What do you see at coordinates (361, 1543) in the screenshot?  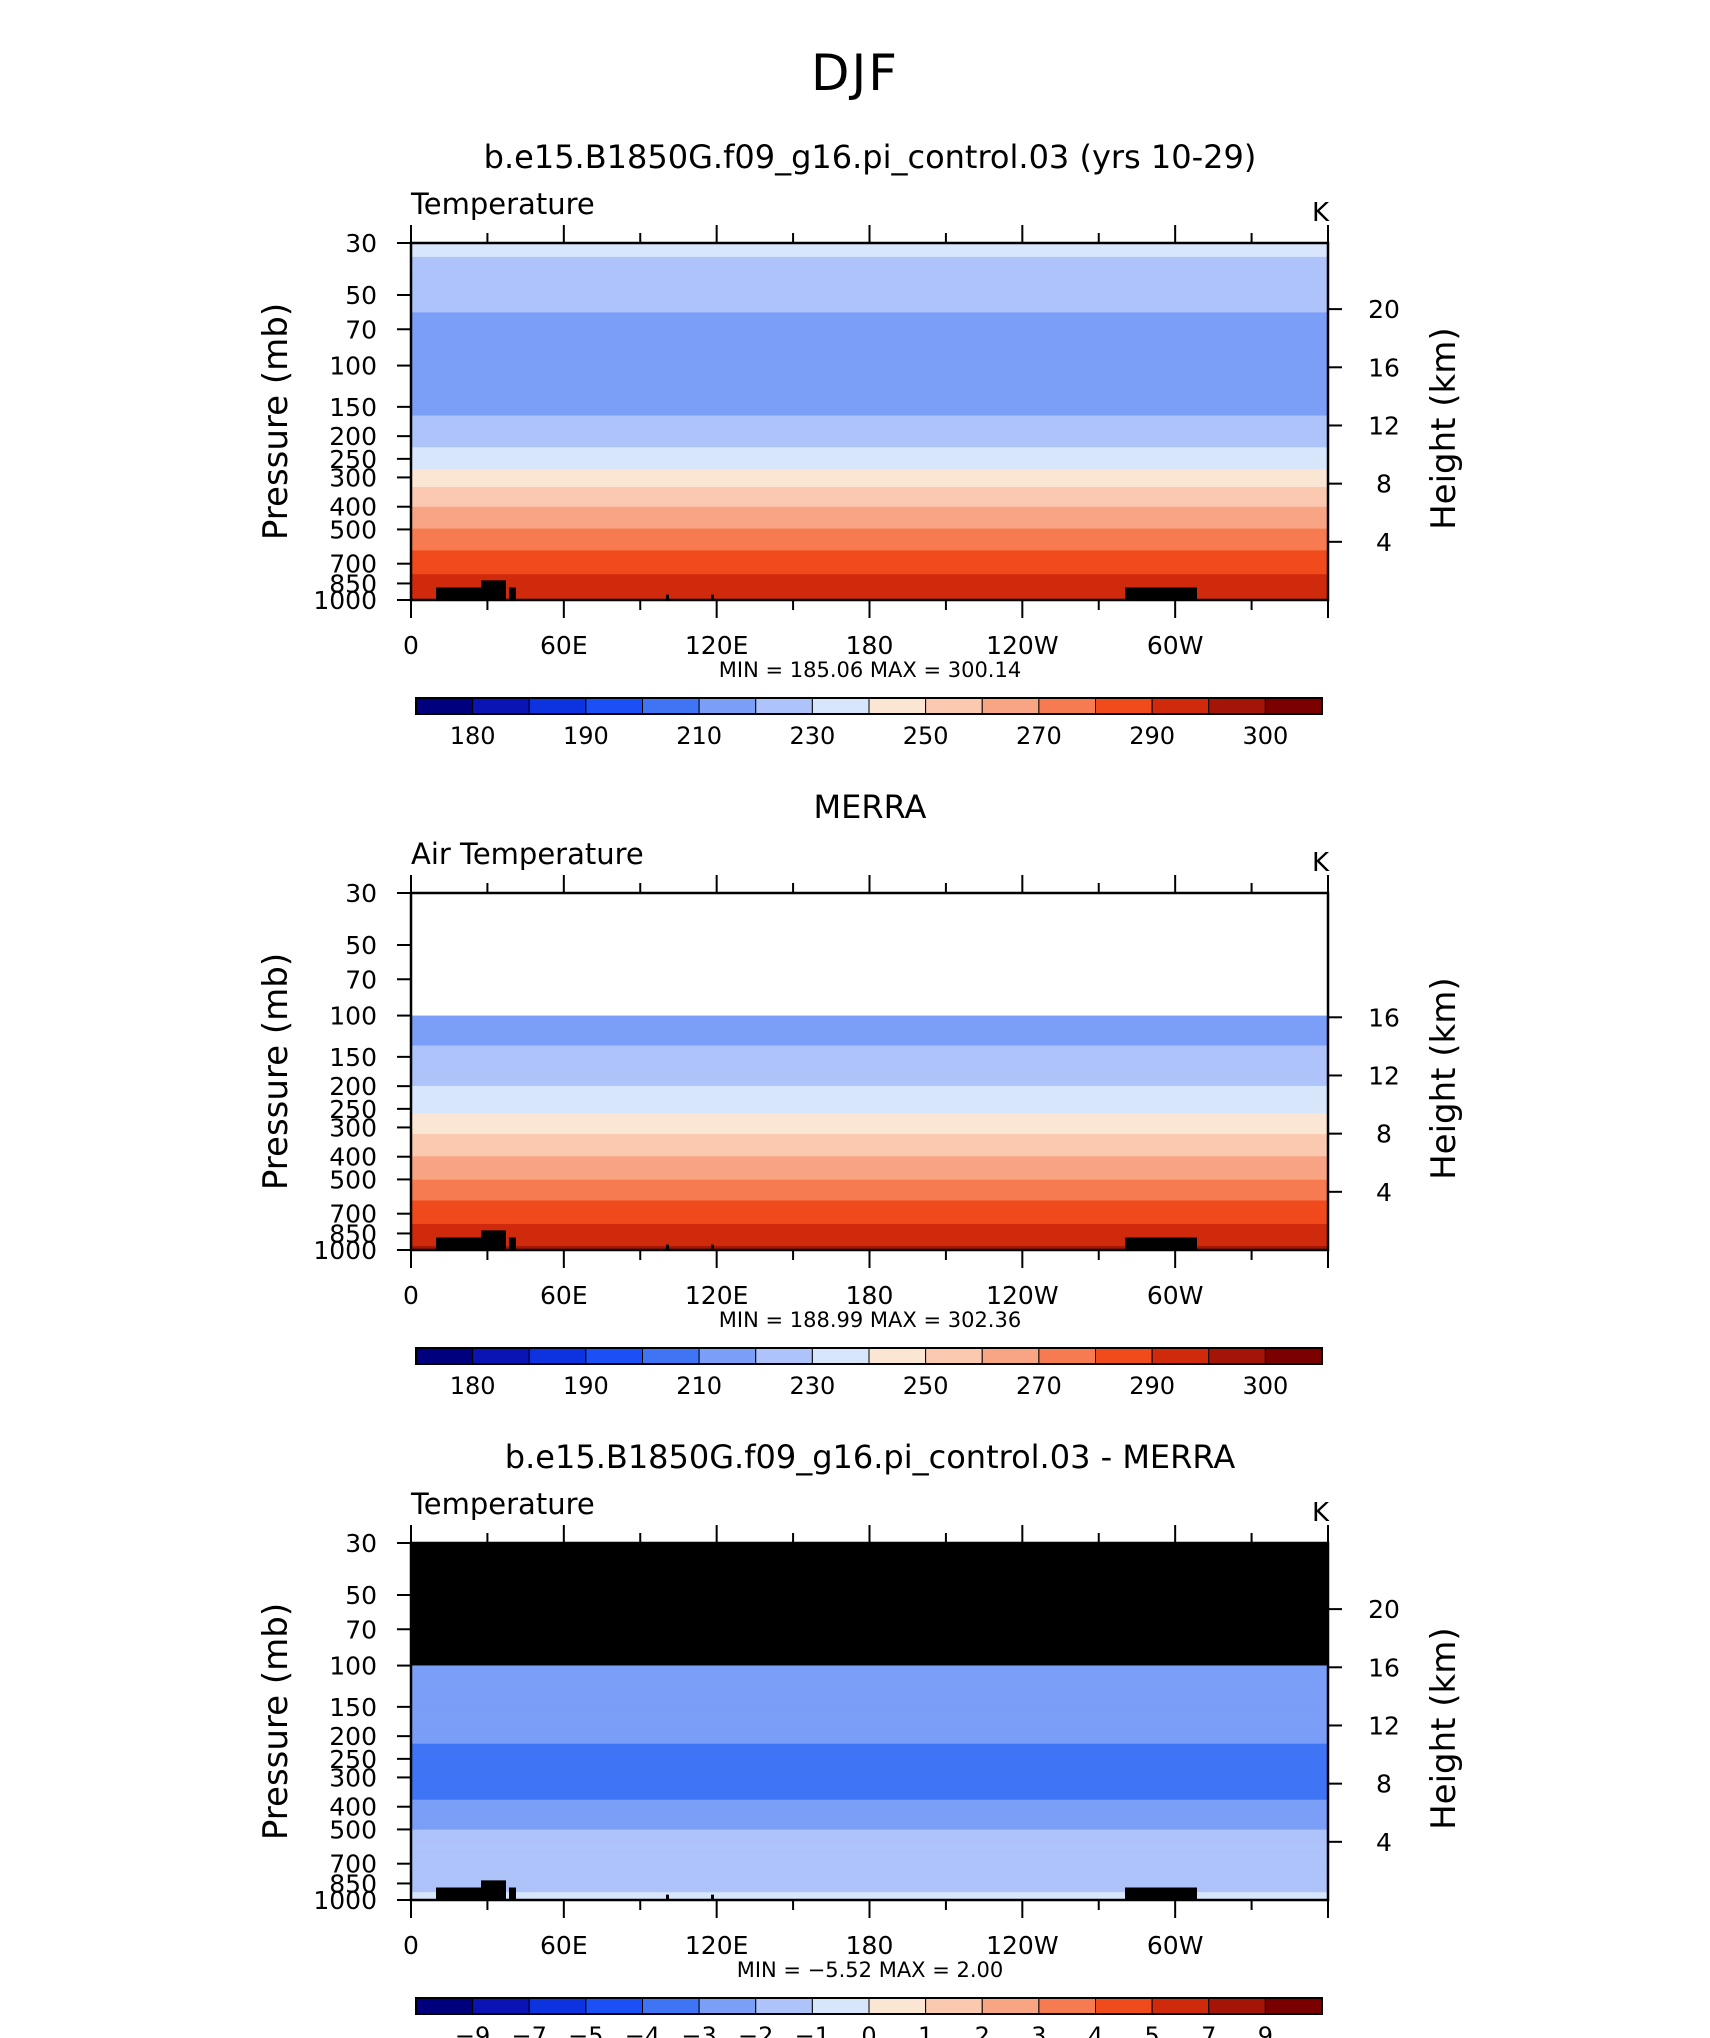 I see `y-tick-label: 30` at bounding box center [361, 1543].